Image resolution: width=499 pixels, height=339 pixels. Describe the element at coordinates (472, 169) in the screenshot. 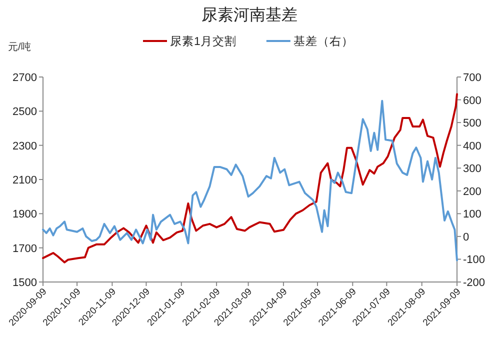

I see `y2-tick-label: 300` at that location.